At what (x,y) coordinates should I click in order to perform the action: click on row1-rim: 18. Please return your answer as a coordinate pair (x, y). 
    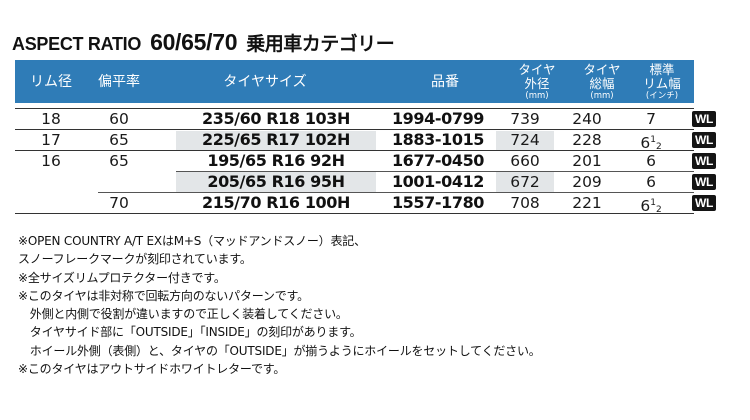
    Looking at the image, I should click on (51, 119).